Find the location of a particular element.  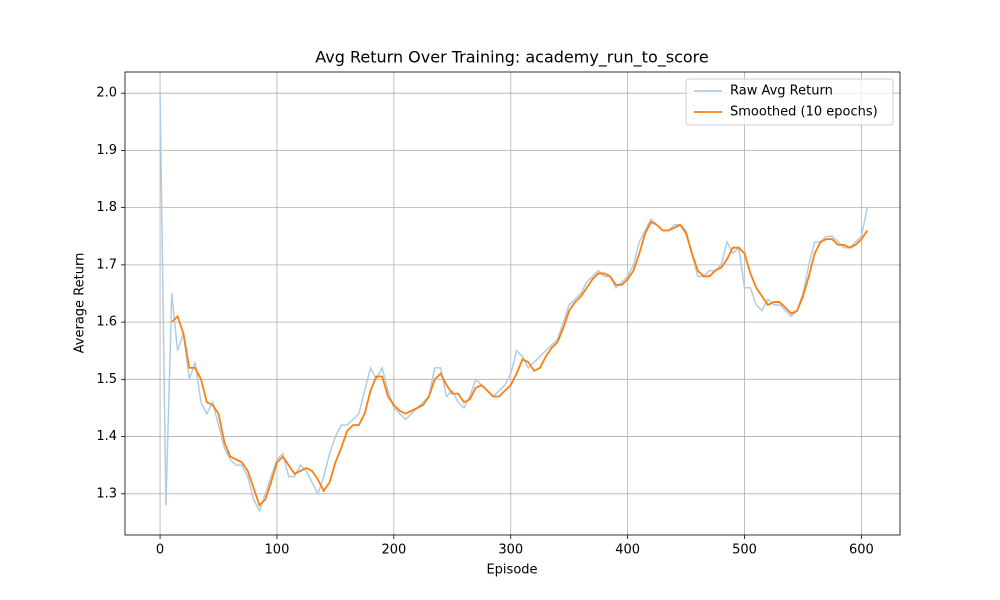

y-tick-label: 1.9 is located at coordinates (106, 150).